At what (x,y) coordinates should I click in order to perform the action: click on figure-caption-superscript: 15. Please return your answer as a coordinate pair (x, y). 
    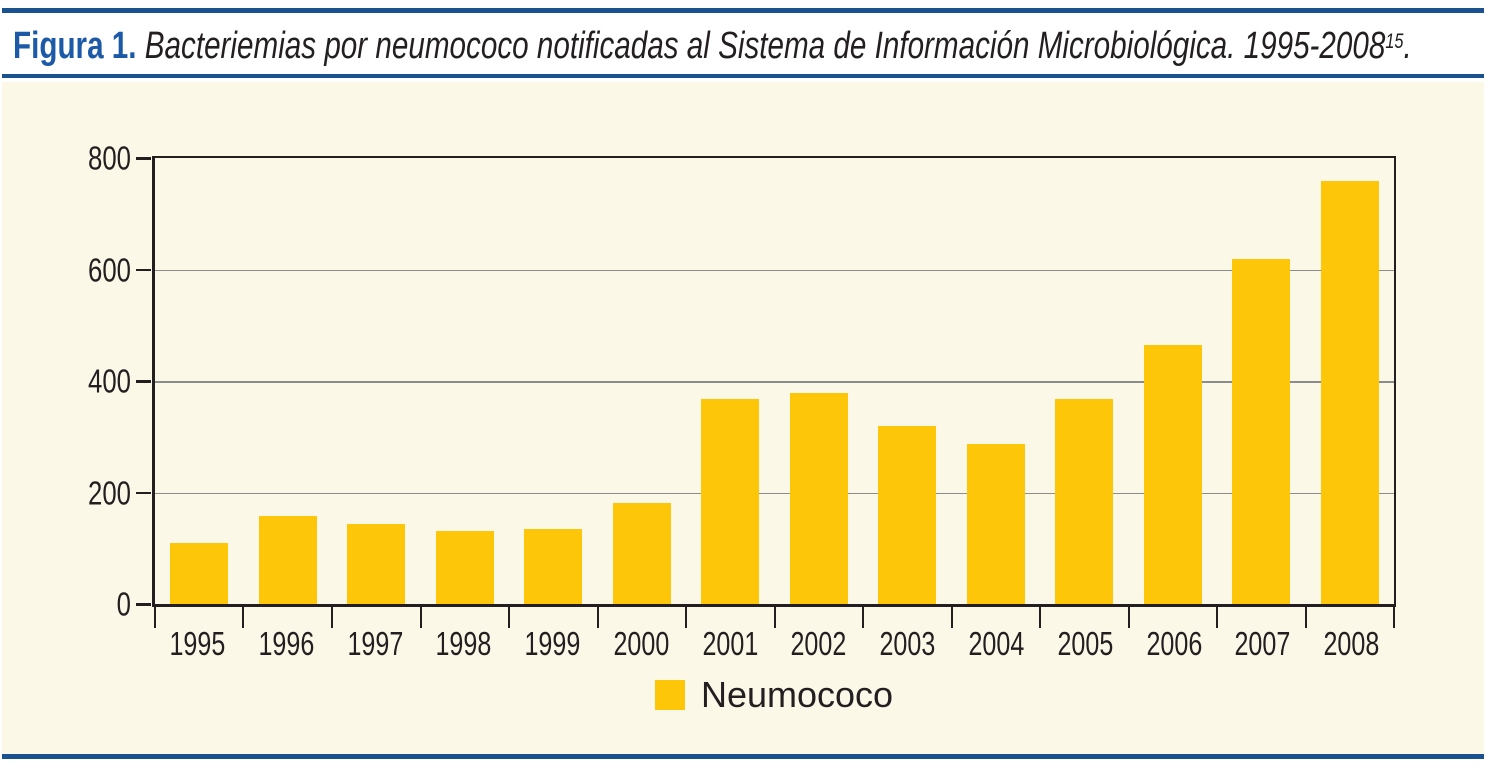
    Looking at the image, I should click on (1394, 41).